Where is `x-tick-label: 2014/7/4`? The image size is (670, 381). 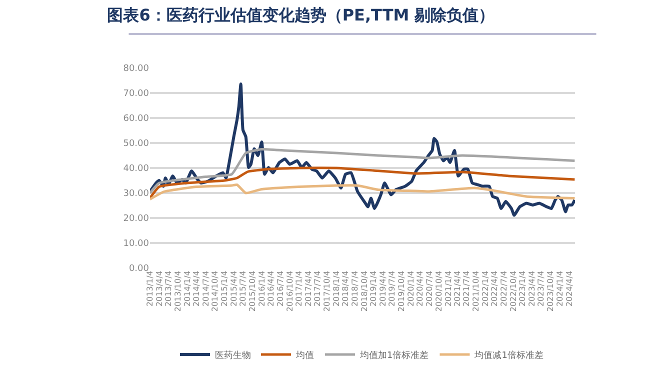
x-tick-label: 2014/7/4 is located at coordinates (205, 288).